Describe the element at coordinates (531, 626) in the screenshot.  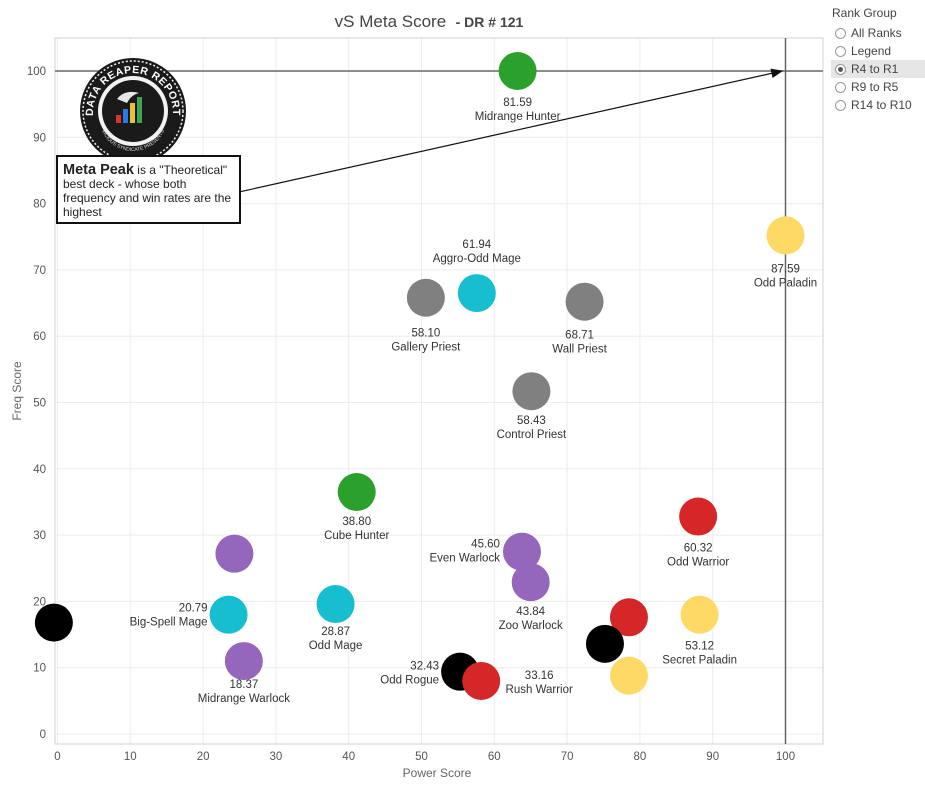
I see `point-name-label: Zoo Warlock` at that location.